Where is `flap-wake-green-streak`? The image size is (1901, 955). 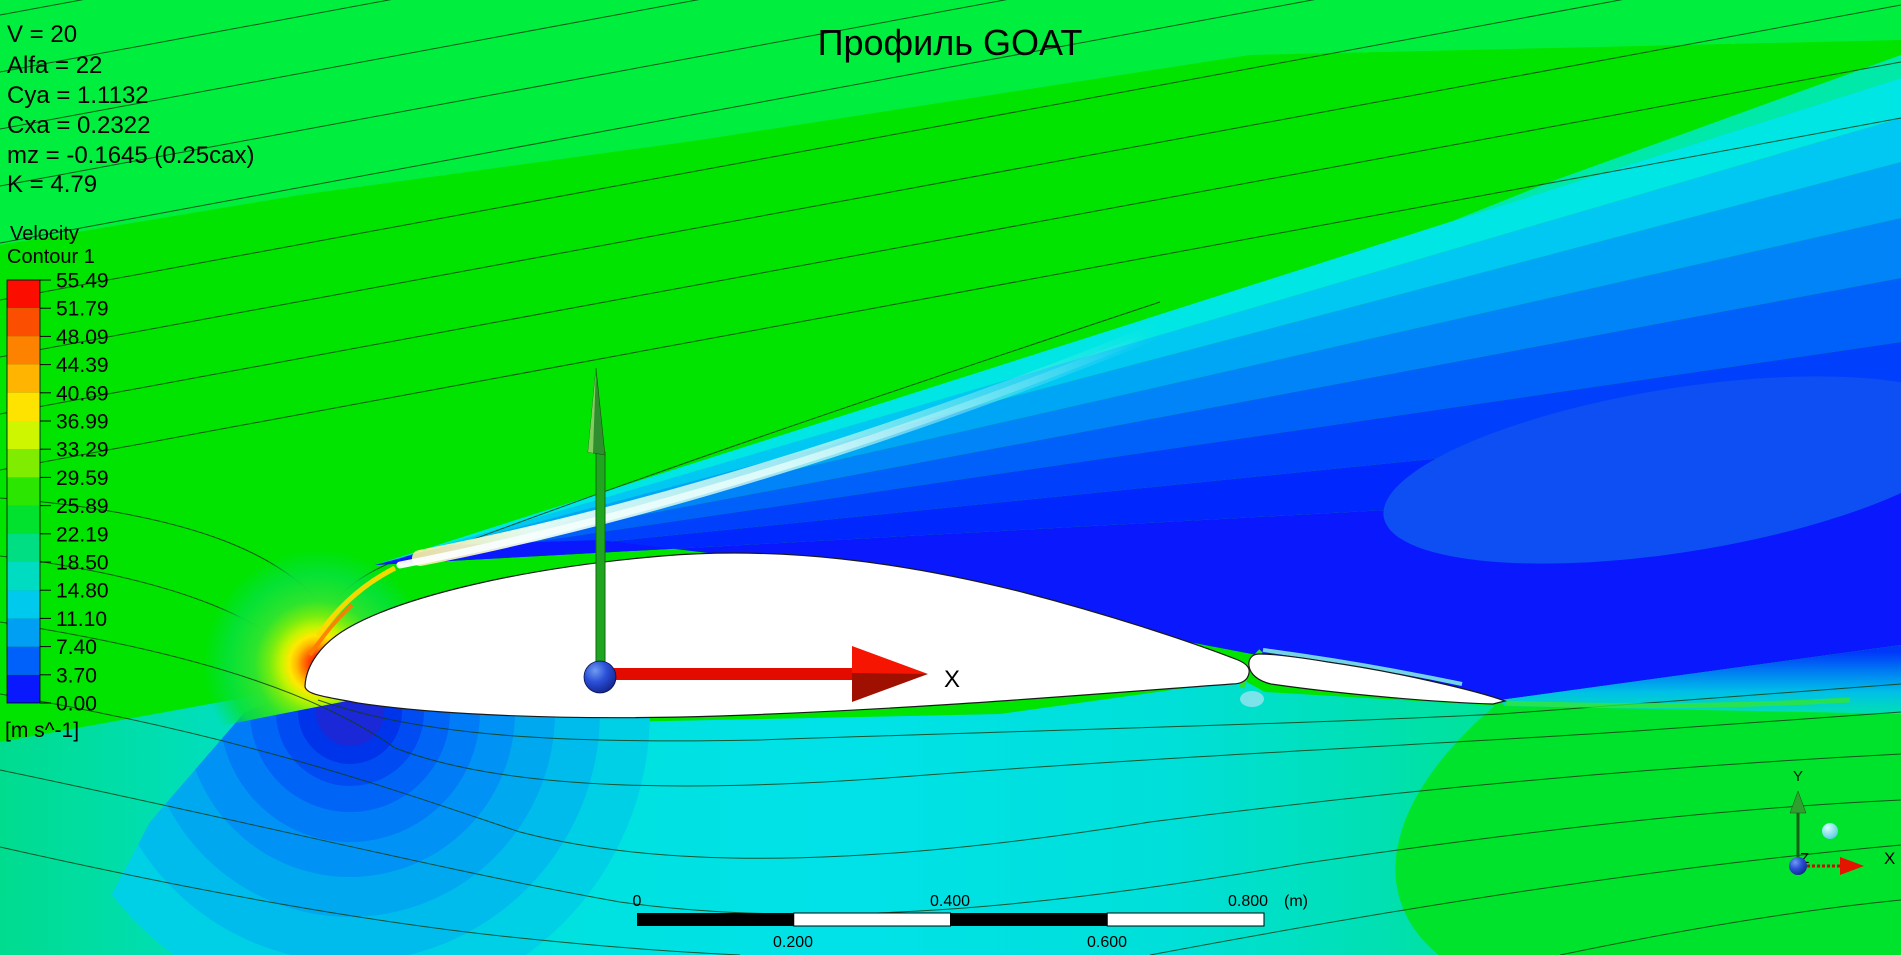
flap-wake-green-streak is located at coordinates (1678, 703).